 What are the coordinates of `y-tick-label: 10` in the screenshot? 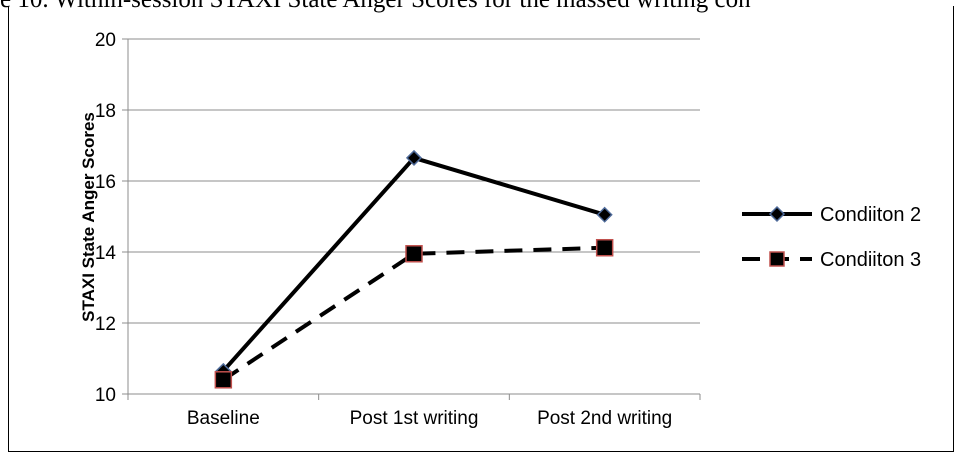 It's located at (105, 395).